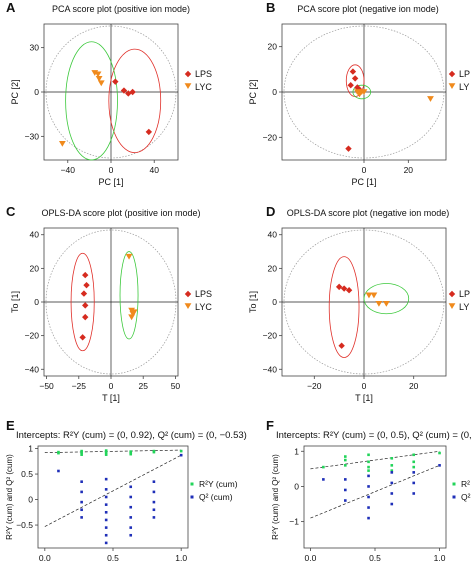 The width and height of the screenshot is (474, 569). Describe the element at coordinates (111, 386) in the screenshot. I see `x-tick-label: 0` at that location.